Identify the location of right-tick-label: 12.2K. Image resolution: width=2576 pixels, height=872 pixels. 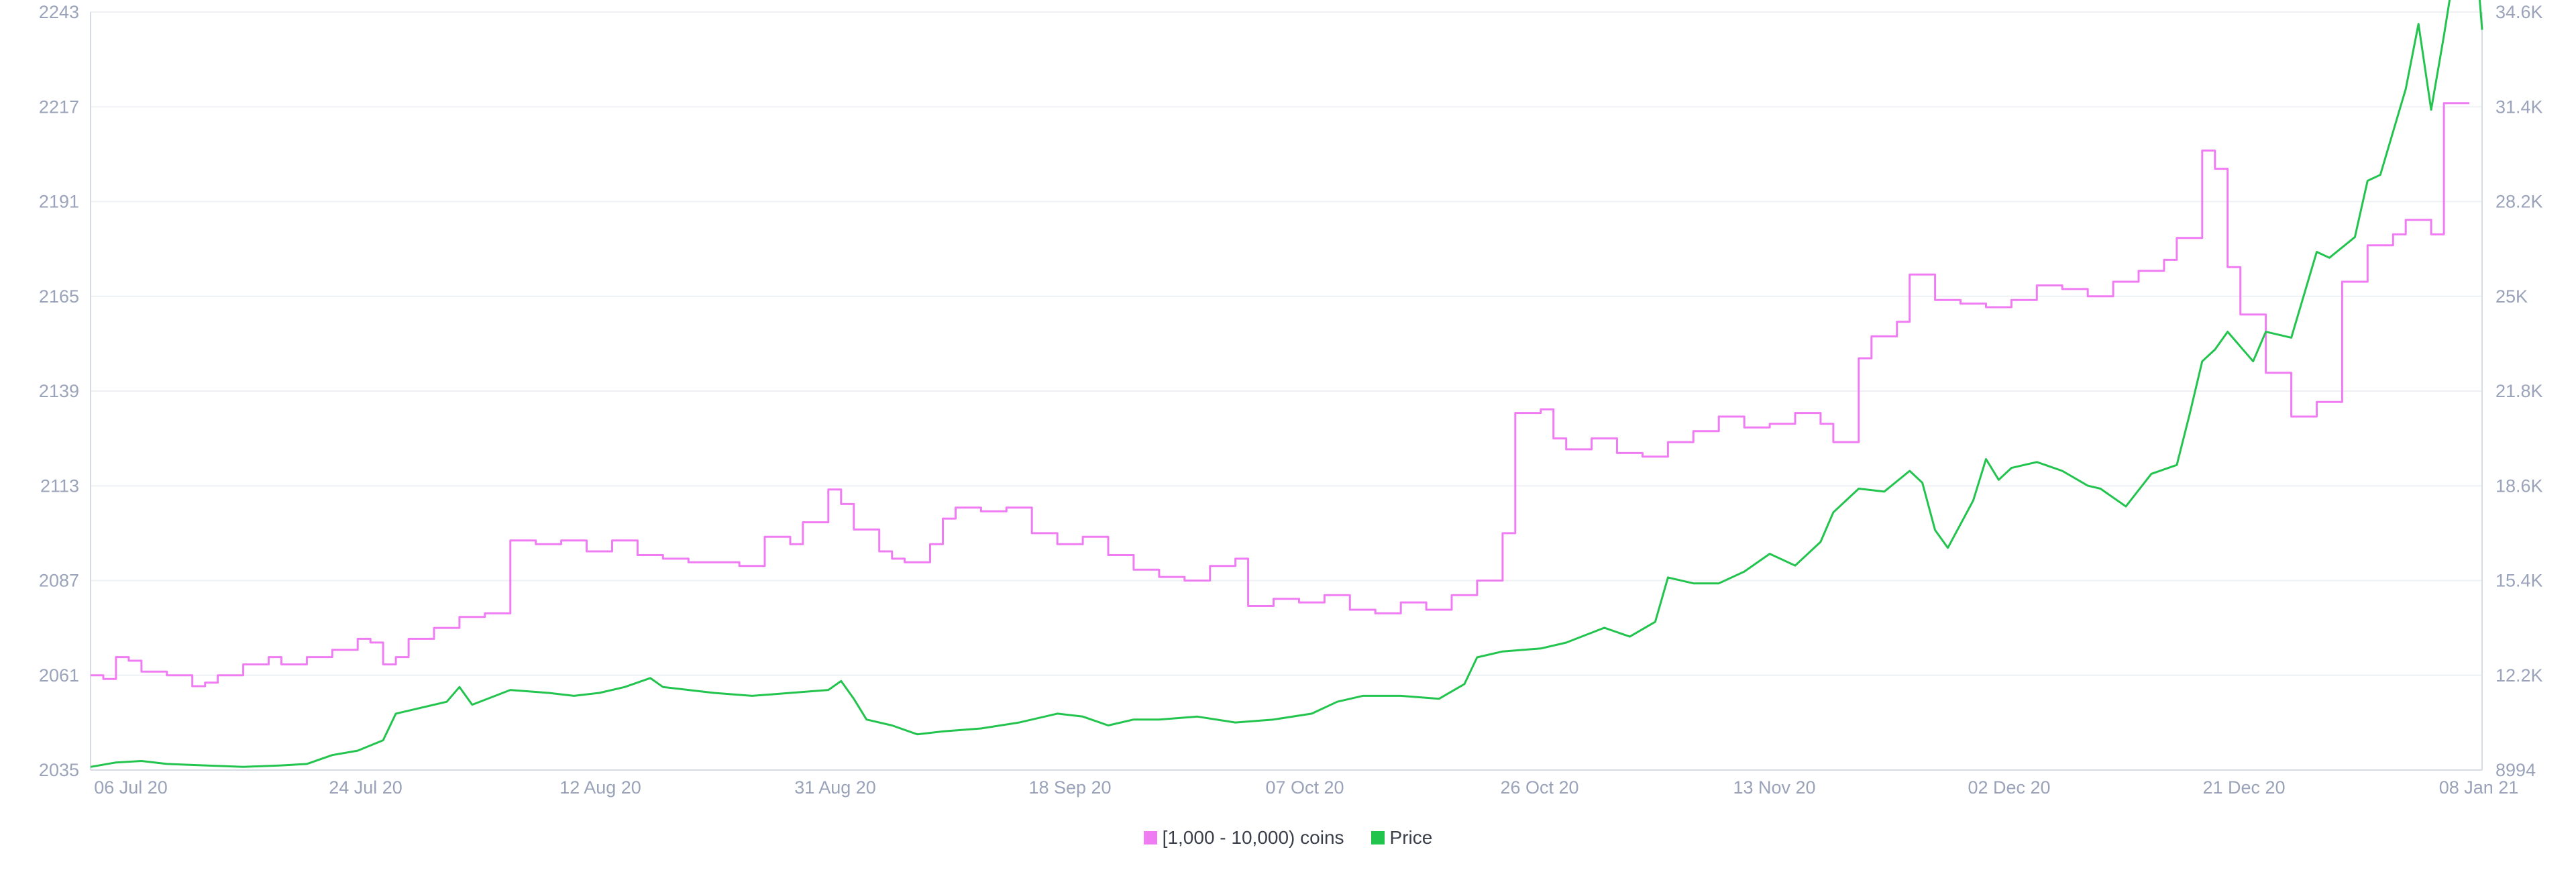
(2519, 675).